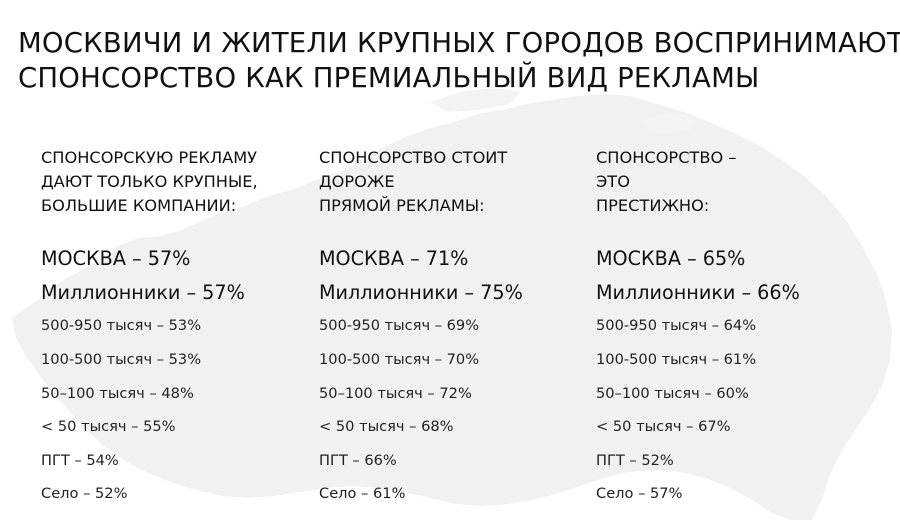  I want to click on stat-row: 50–100 тысяч – 60%, so click(672, 393).